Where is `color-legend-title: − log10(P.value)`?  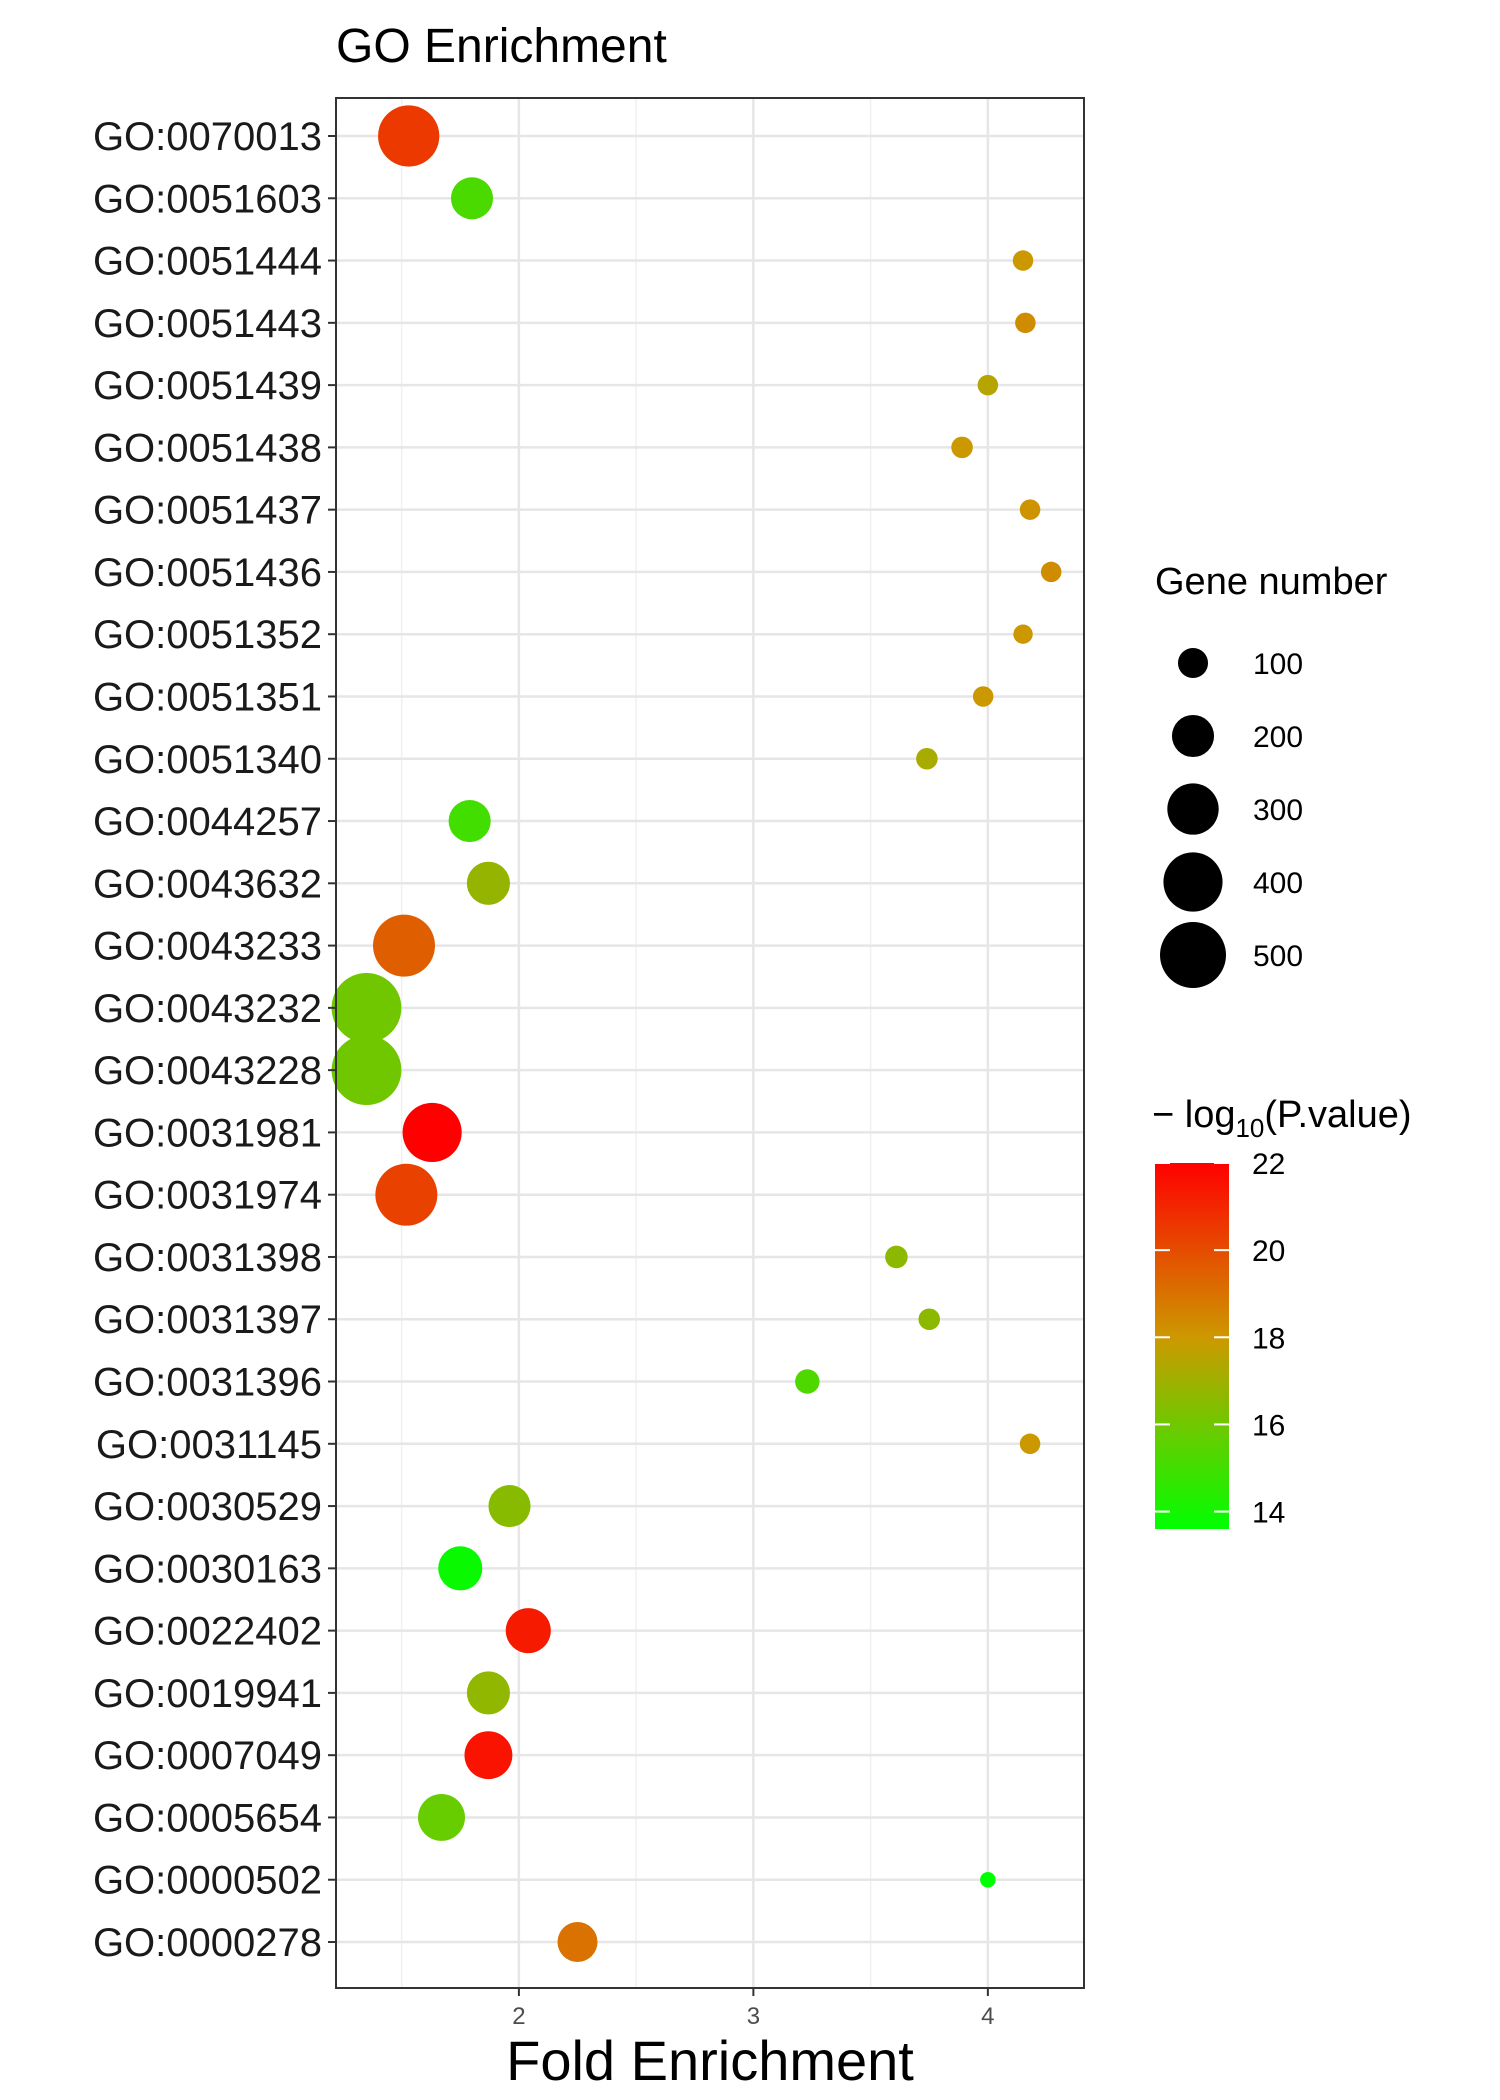
color-legend-title: − log10(P.value) is located at coordinates (1282, 1118).